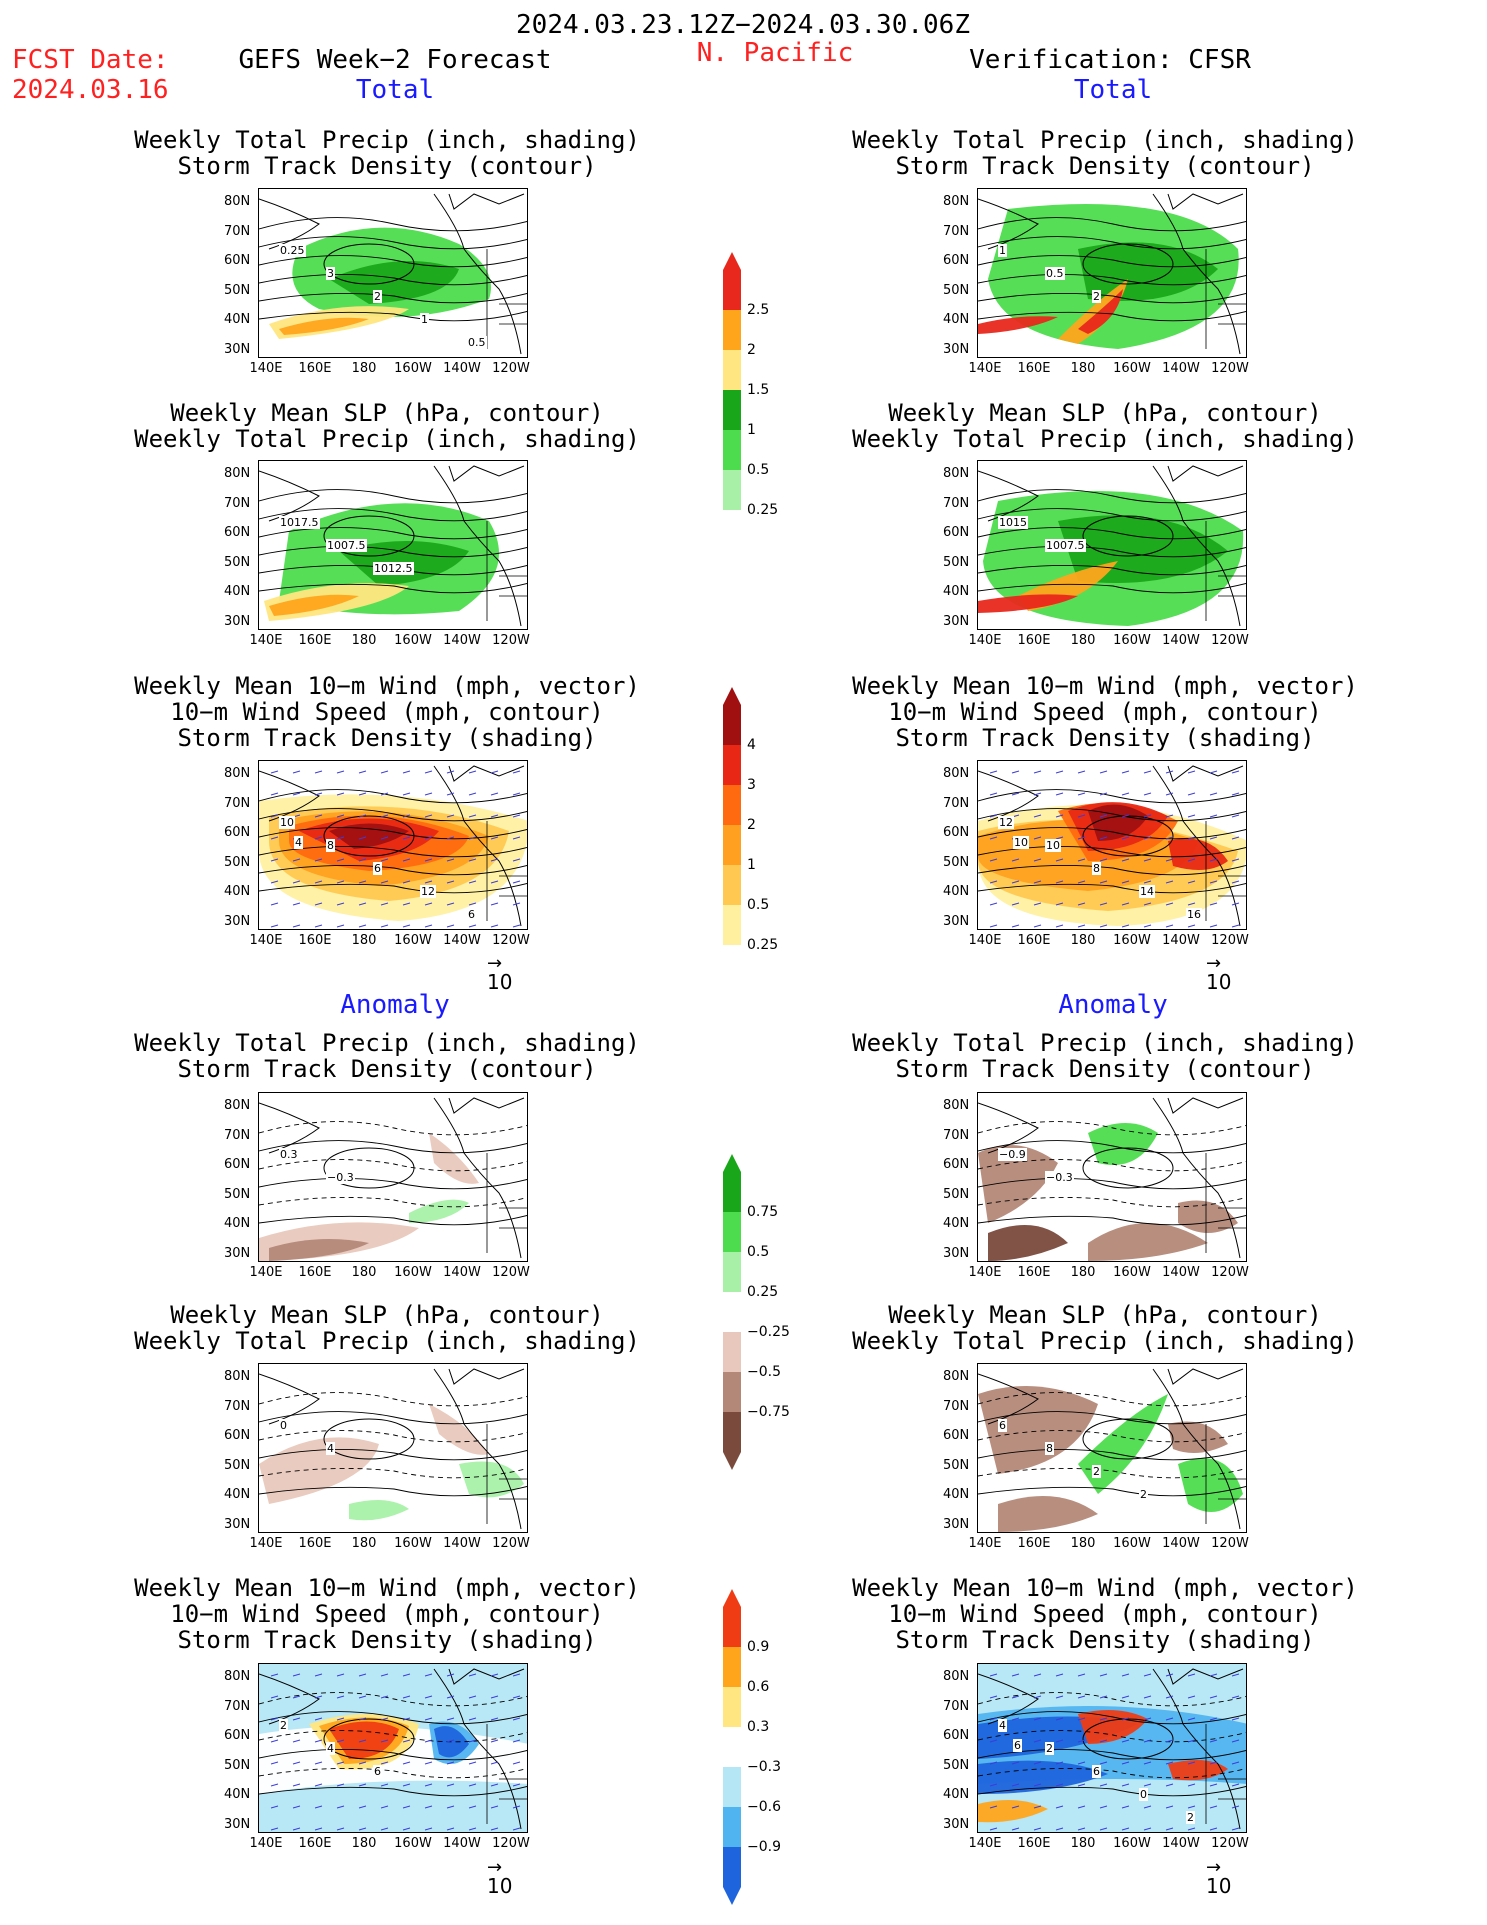 Image resolution: width=1487 pixels, height=1925 pixels. I want to click on y-tick-label: 40N, so click(956, 319).